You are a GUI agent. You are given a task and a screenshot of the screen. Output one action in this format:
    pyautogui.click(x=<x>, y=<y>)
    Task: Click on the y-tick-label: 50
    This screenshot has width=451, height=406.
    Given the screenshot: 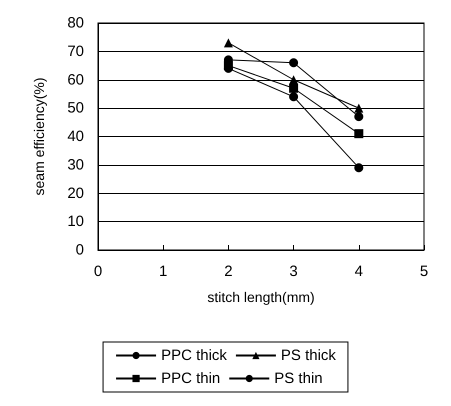 What is the action you would take?
    pyautogui.click(x=75, y=108)
    